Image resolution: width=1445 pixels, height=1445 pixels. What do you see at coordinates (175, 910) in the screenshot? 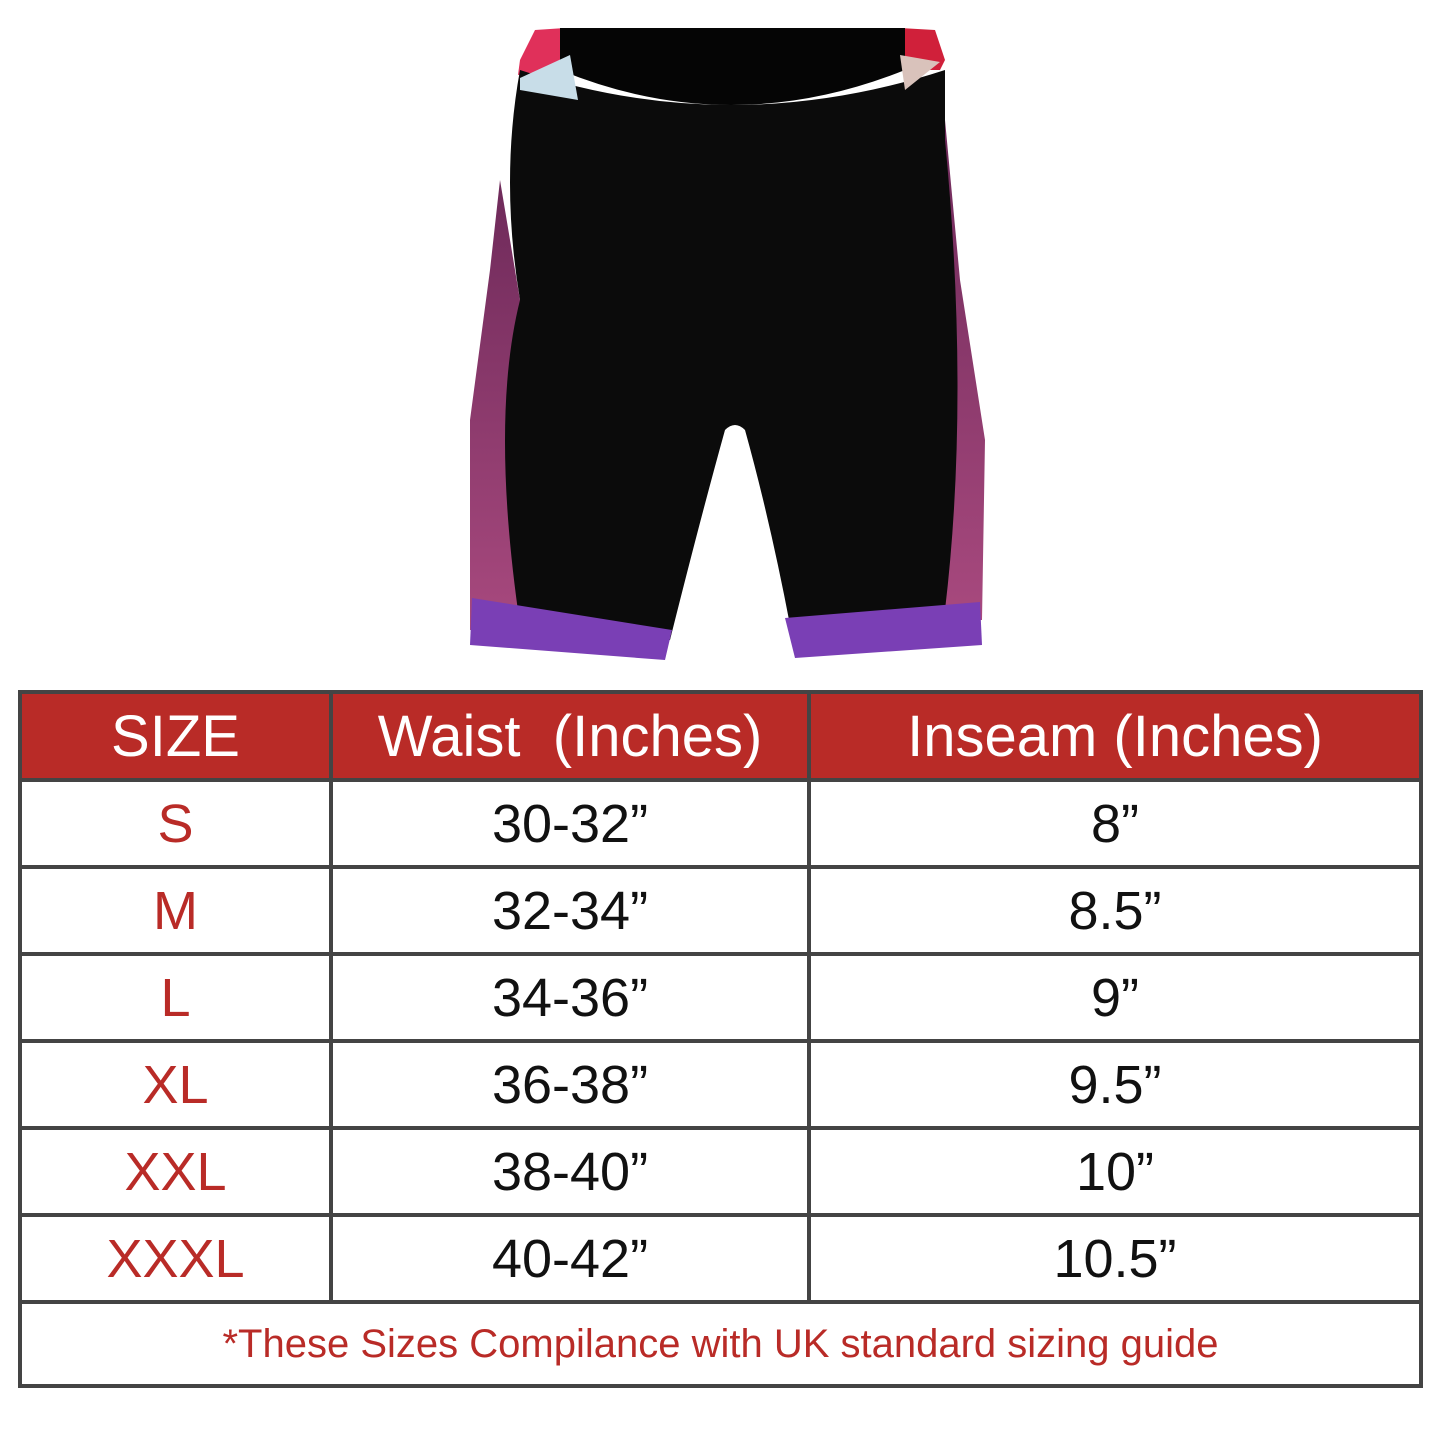
I see `size-cell: M` at bounding box center [175, 910].